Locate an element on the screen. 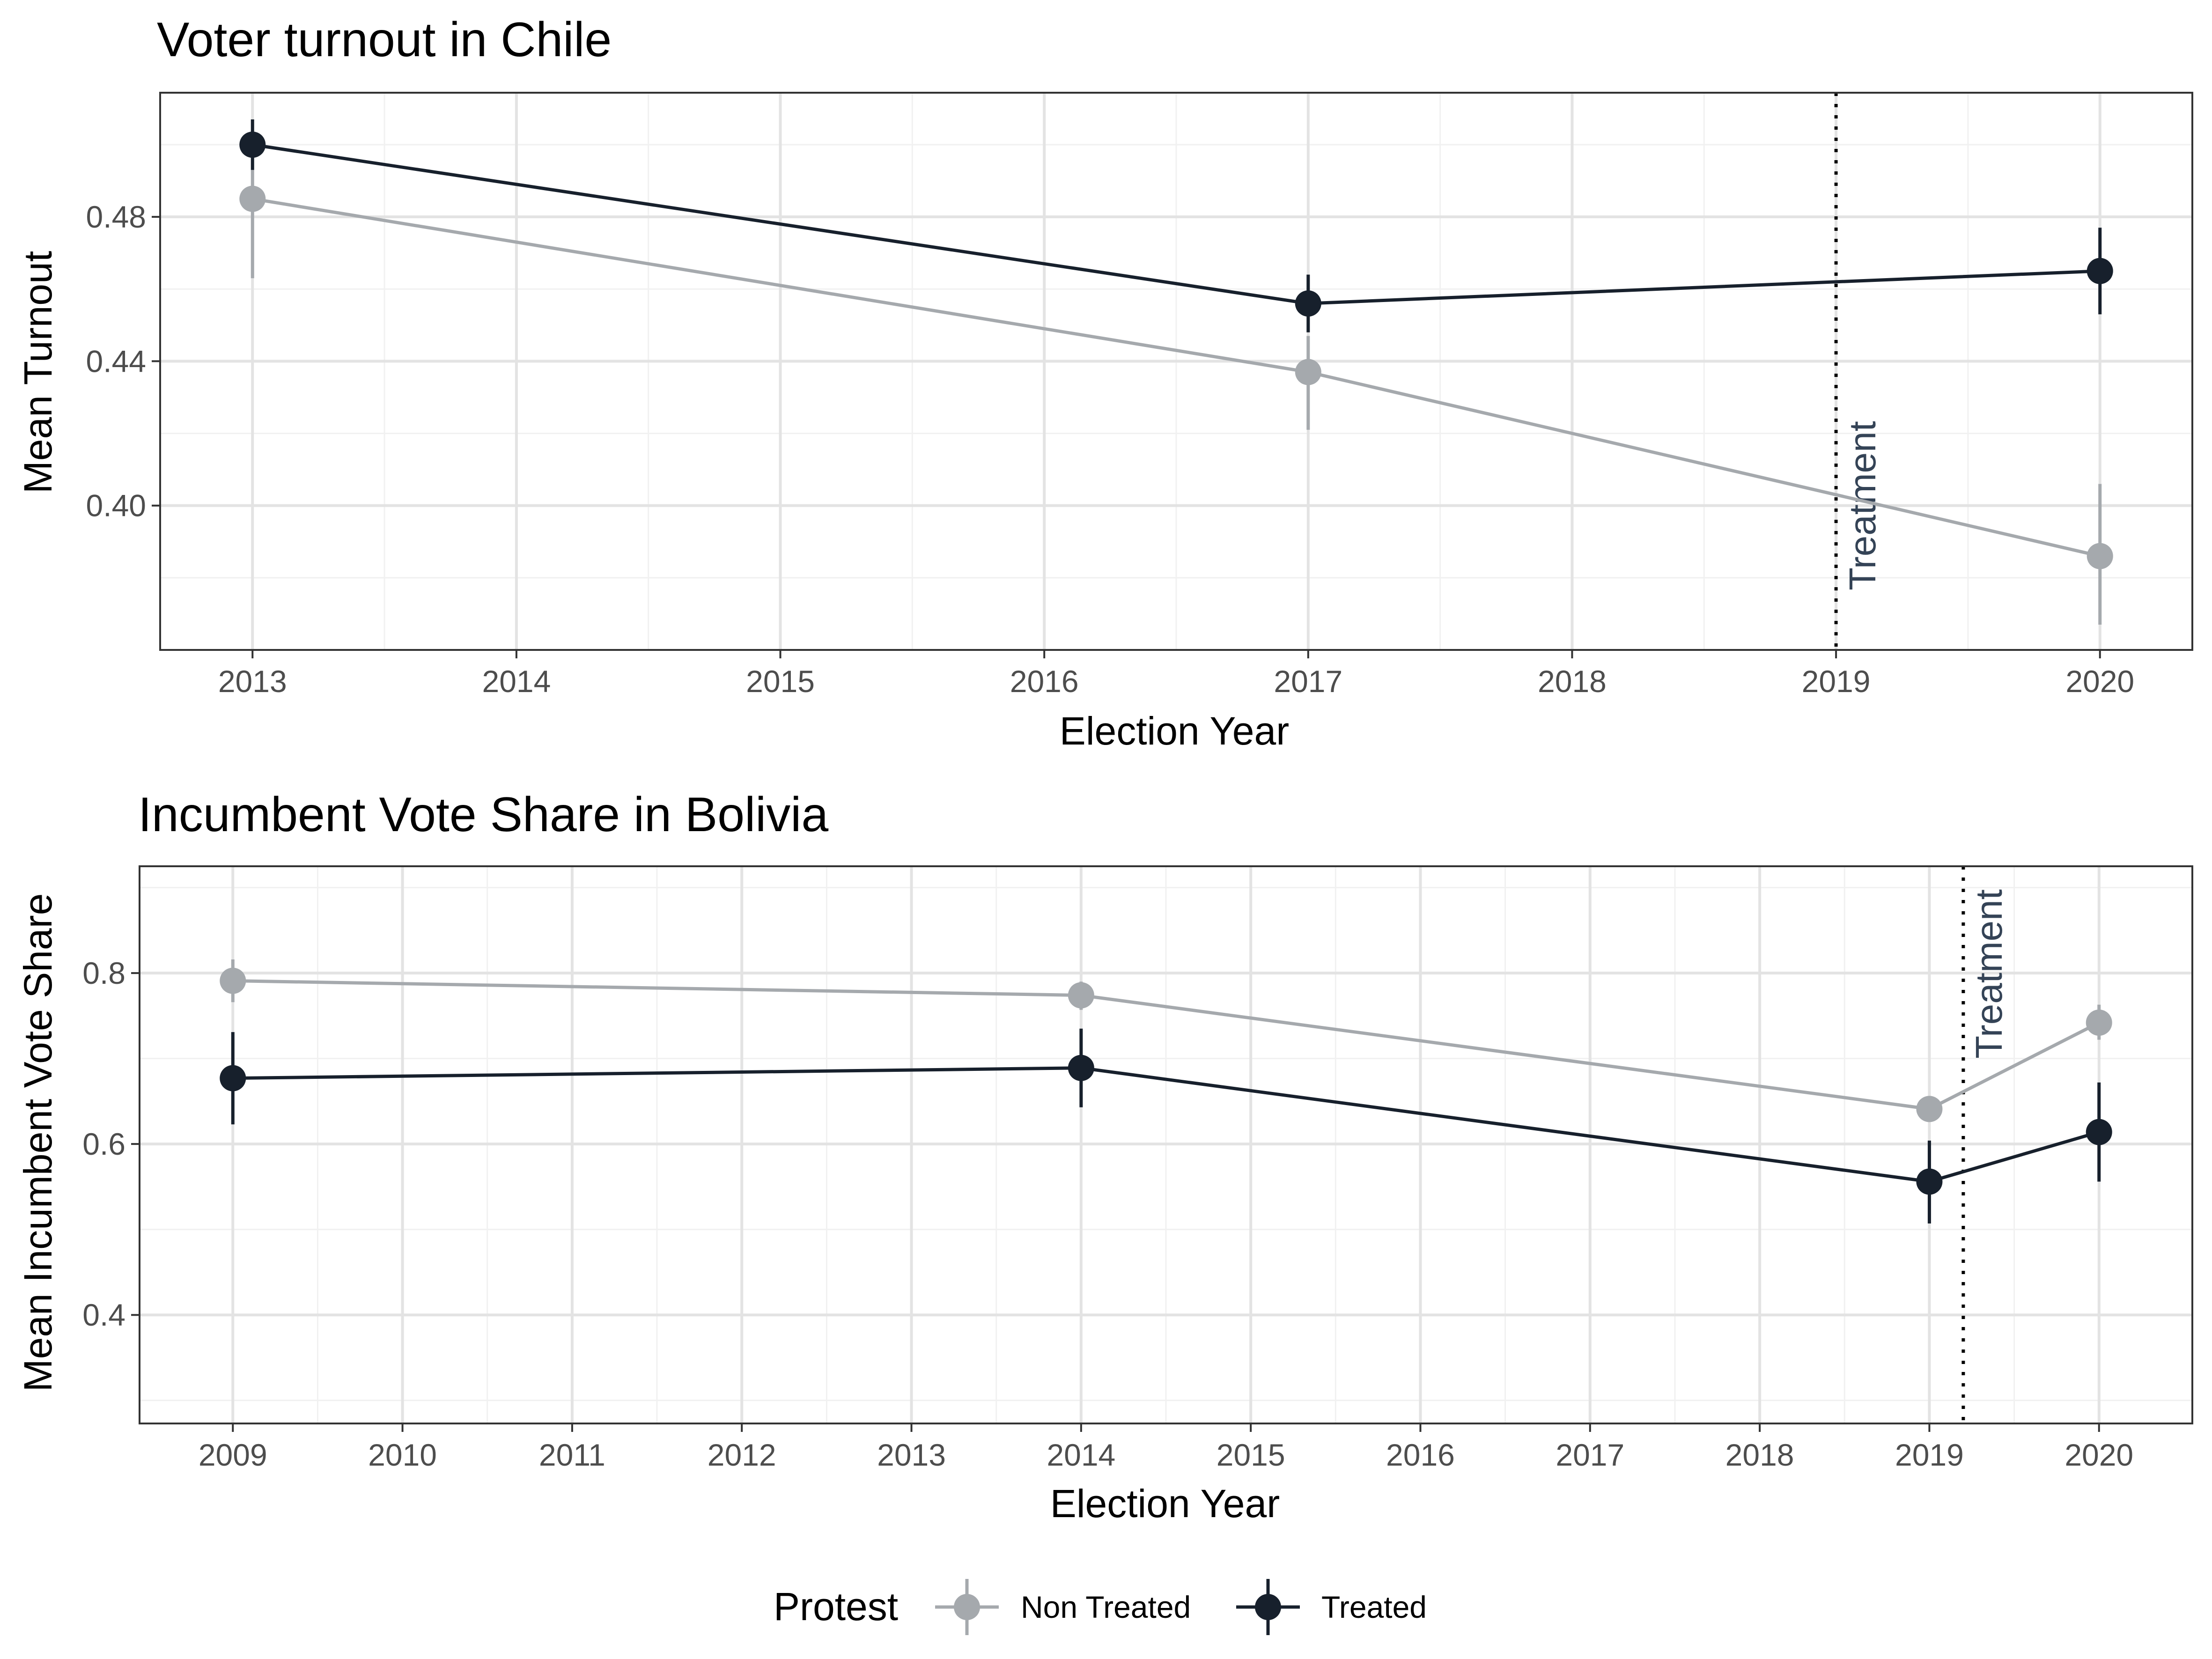  chile-x-tick-label: 2019 is located at coordinates (1836, 681).